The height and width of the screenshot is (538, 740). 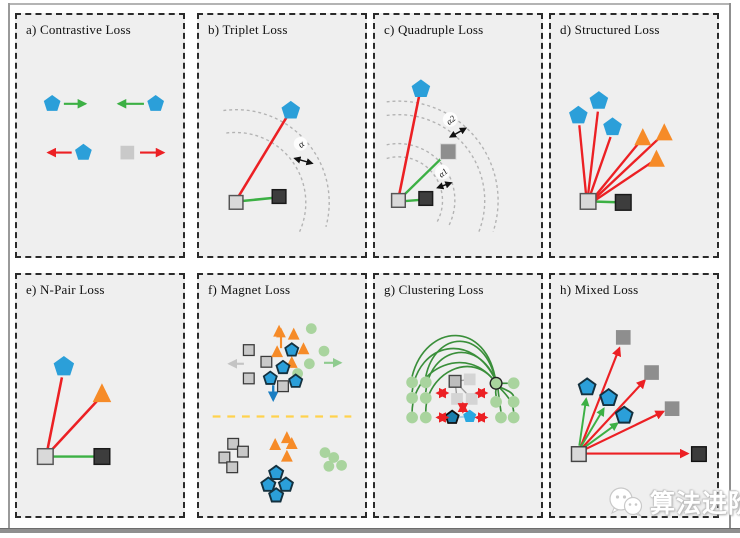 I want to click on panel-c-art: α1 α2, so click(x=442, y=156).